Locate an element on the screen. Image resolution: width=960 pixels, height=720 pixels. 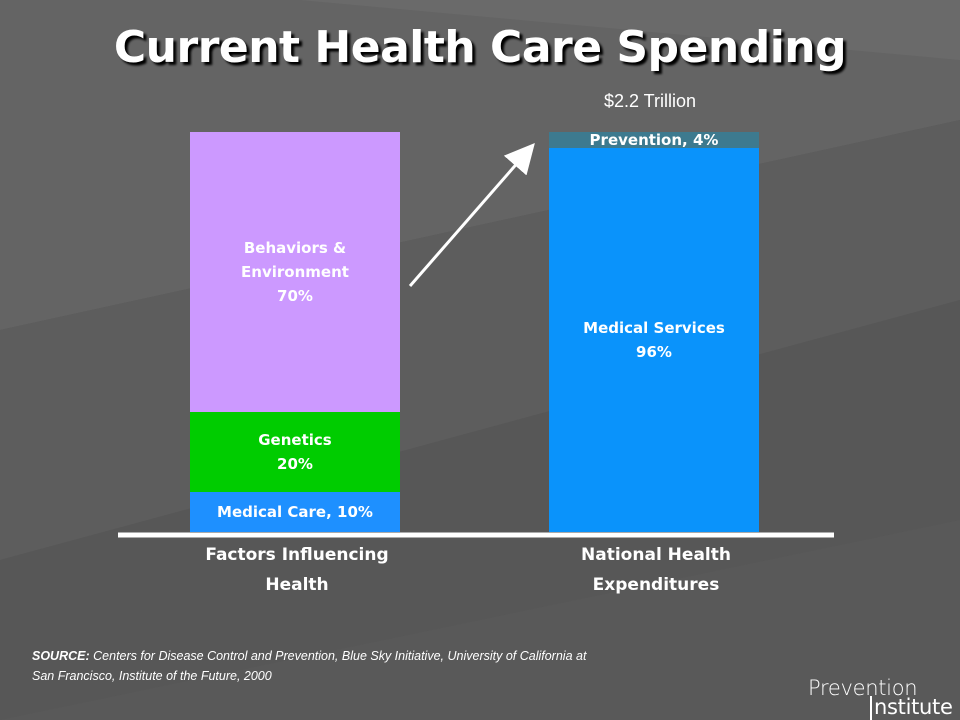
x-tick-label-1: National Health Expenditures is located at coordinates (656, 570).